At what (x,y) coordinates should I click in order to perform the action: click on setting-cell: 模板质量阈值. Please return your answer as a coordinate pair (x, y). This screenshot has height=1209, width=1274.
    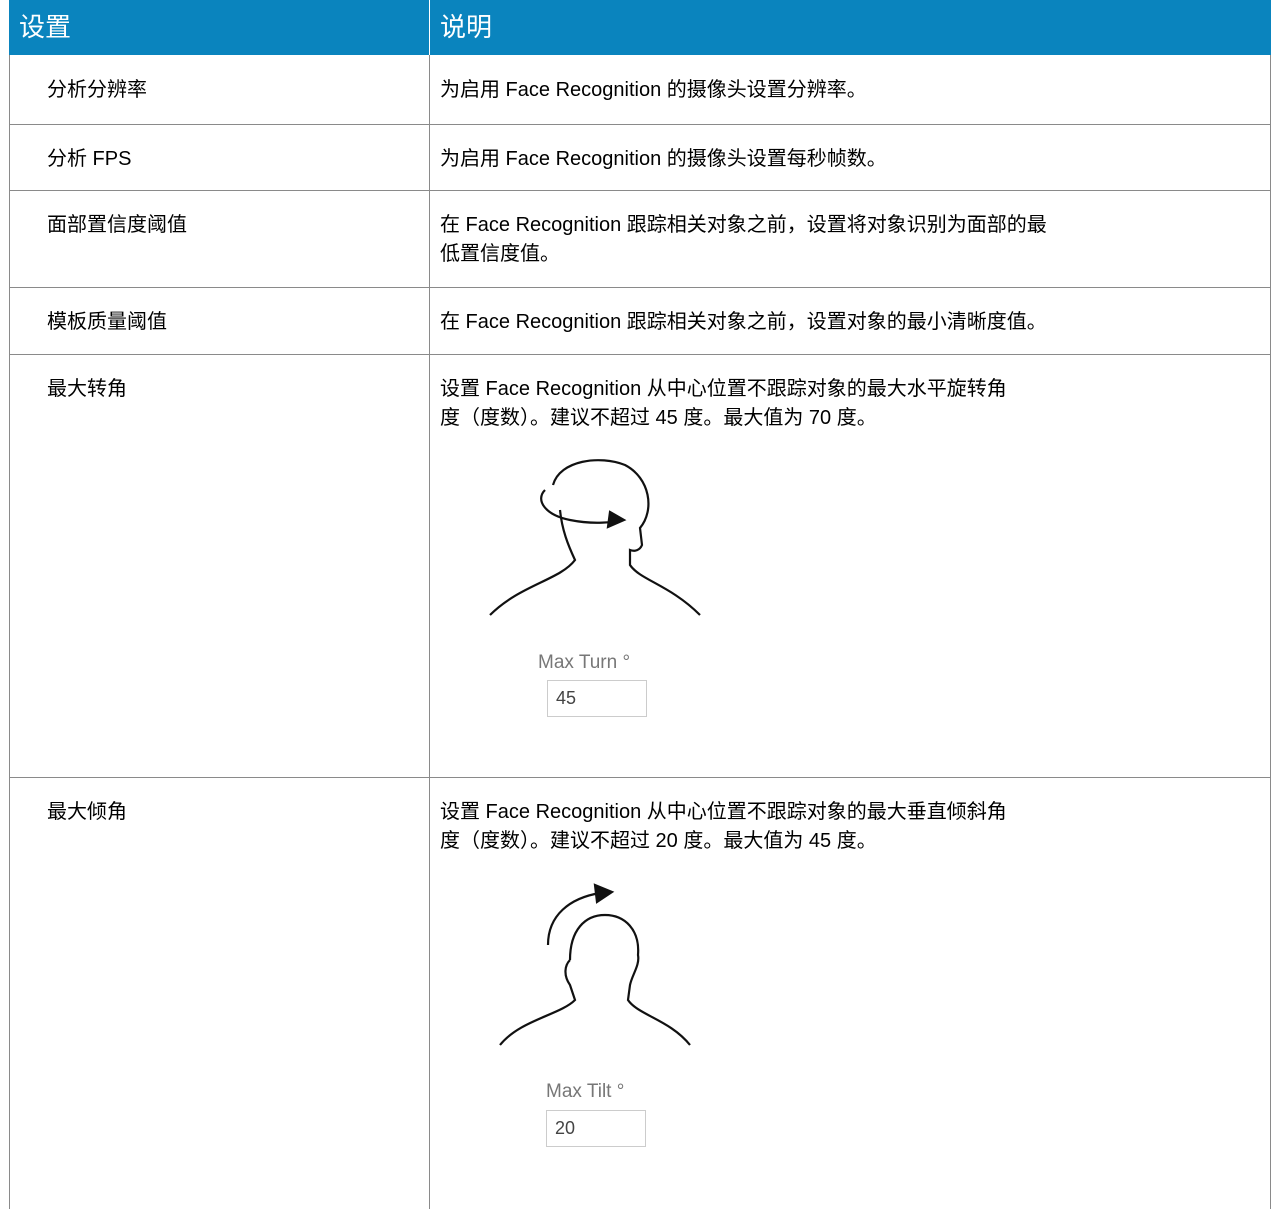
    Looking at the image, I should click on (107, 322).